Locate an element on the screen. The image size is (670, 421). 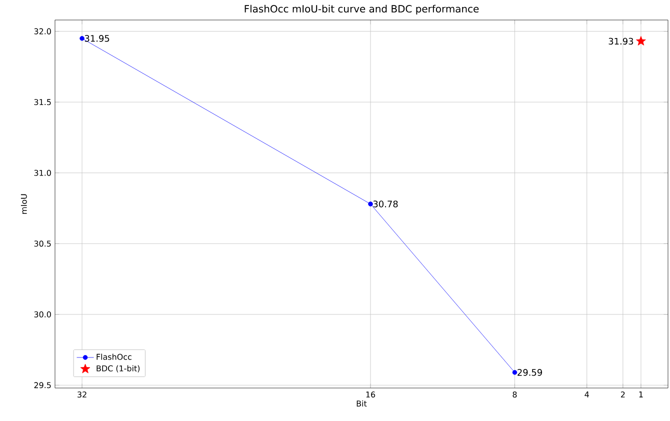
data-label: 31.93 is located at coordinates (621, 41).